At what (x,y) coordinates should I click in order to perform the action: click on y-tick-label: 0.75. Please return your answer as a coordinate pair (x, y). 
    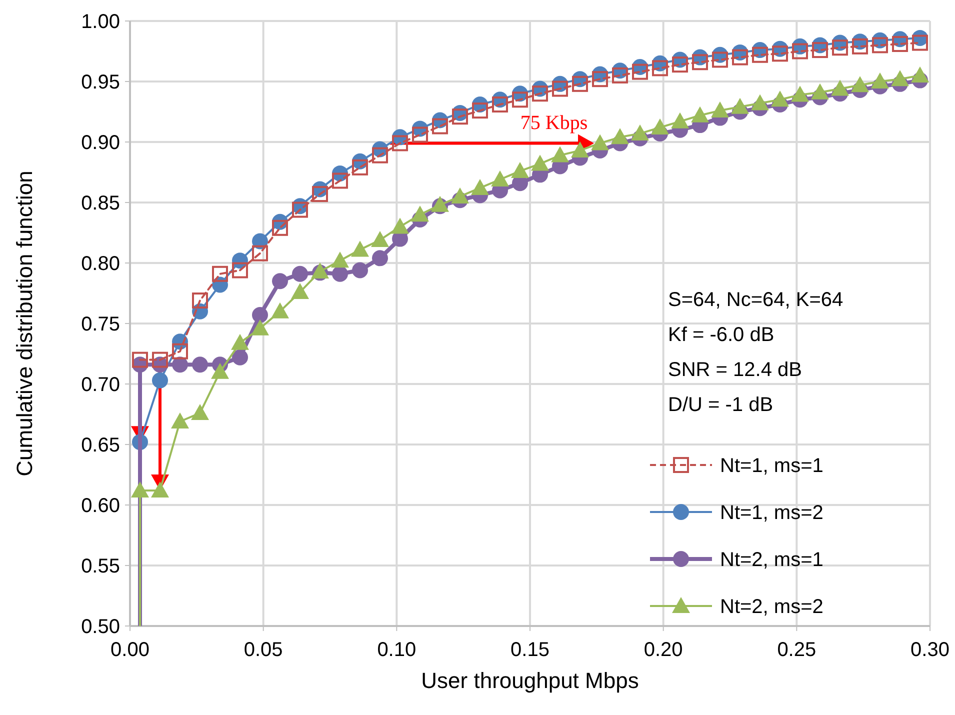
    Looking at the image, I should click on (100, 325).